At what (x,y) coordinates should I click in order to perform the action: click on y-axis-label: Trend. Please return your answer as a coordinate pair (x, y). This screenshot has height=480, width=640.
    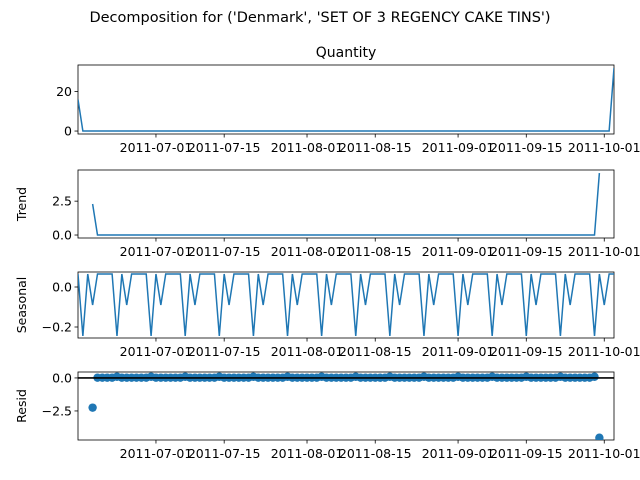
    Looking at the image, I should click on (21, 204).